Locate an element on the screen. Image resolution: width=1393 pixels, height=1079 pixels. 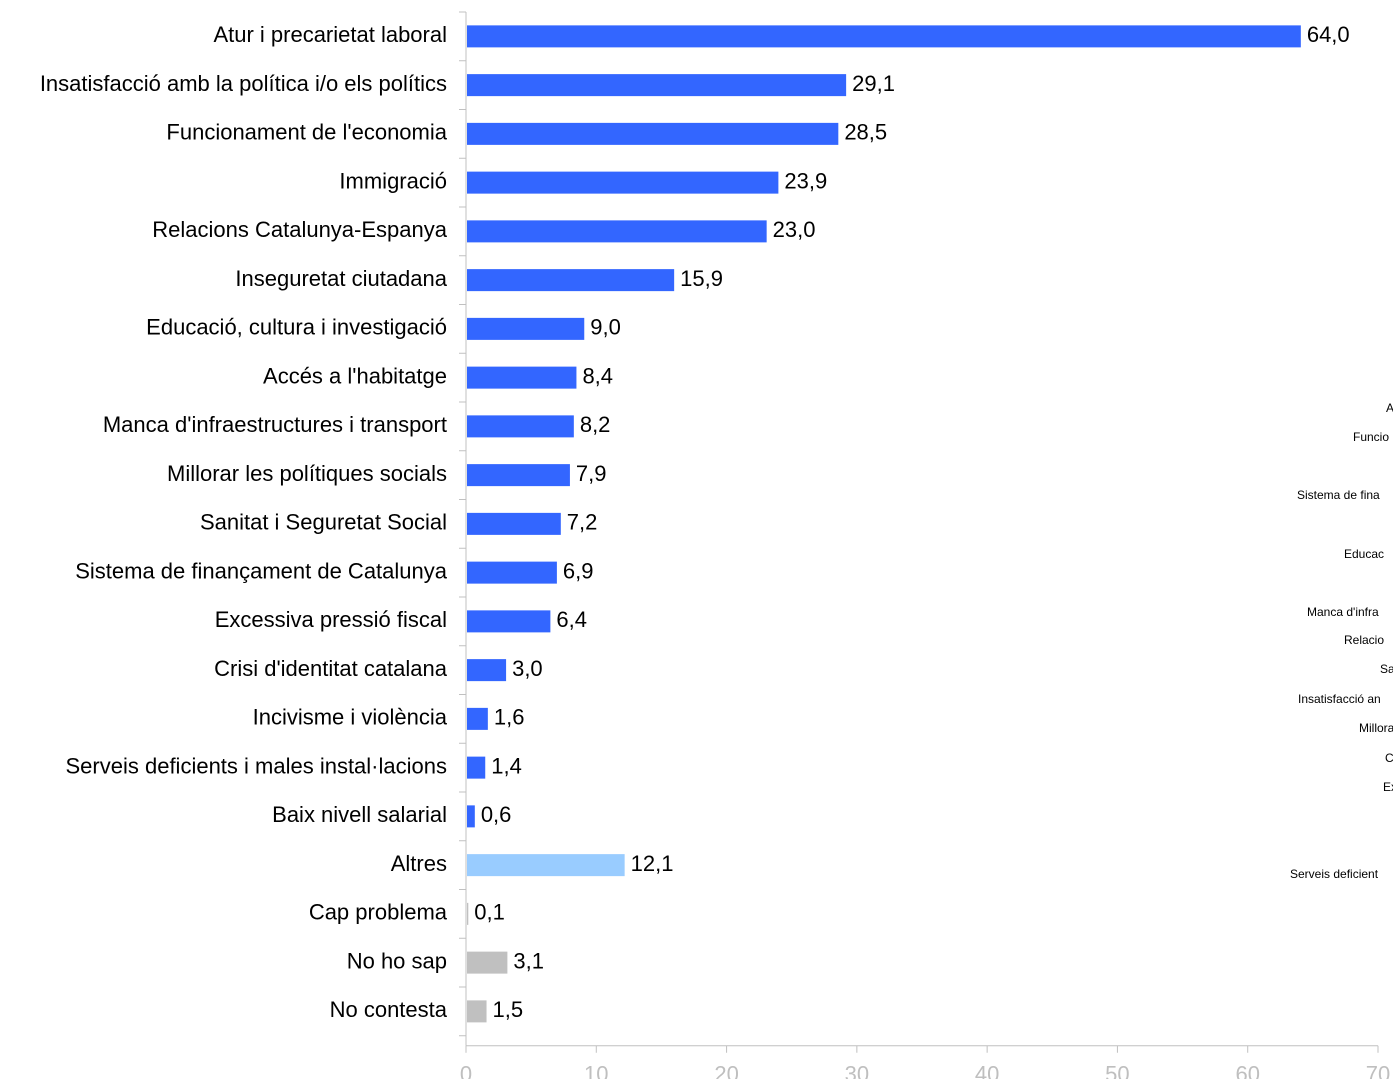
x-tick-label: 0 is located at coordinates (466, 1070).